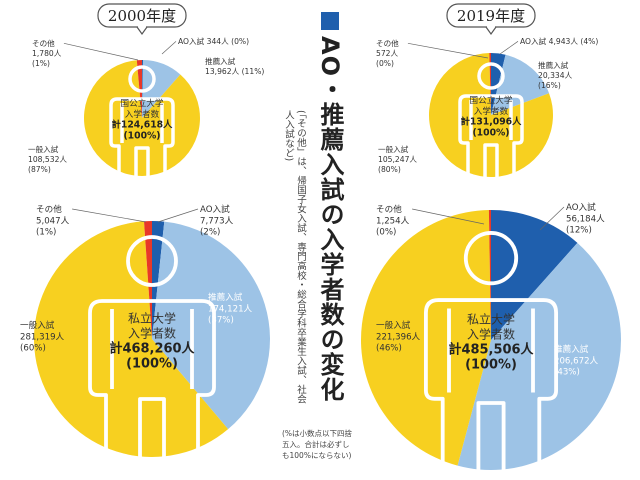 This screenshot has height=480, width=640. What do you see at coordinates (221, 321) in the screenshot?
I see `slice-label-推薦入試: (37%)` at bounding box center [221, 321].